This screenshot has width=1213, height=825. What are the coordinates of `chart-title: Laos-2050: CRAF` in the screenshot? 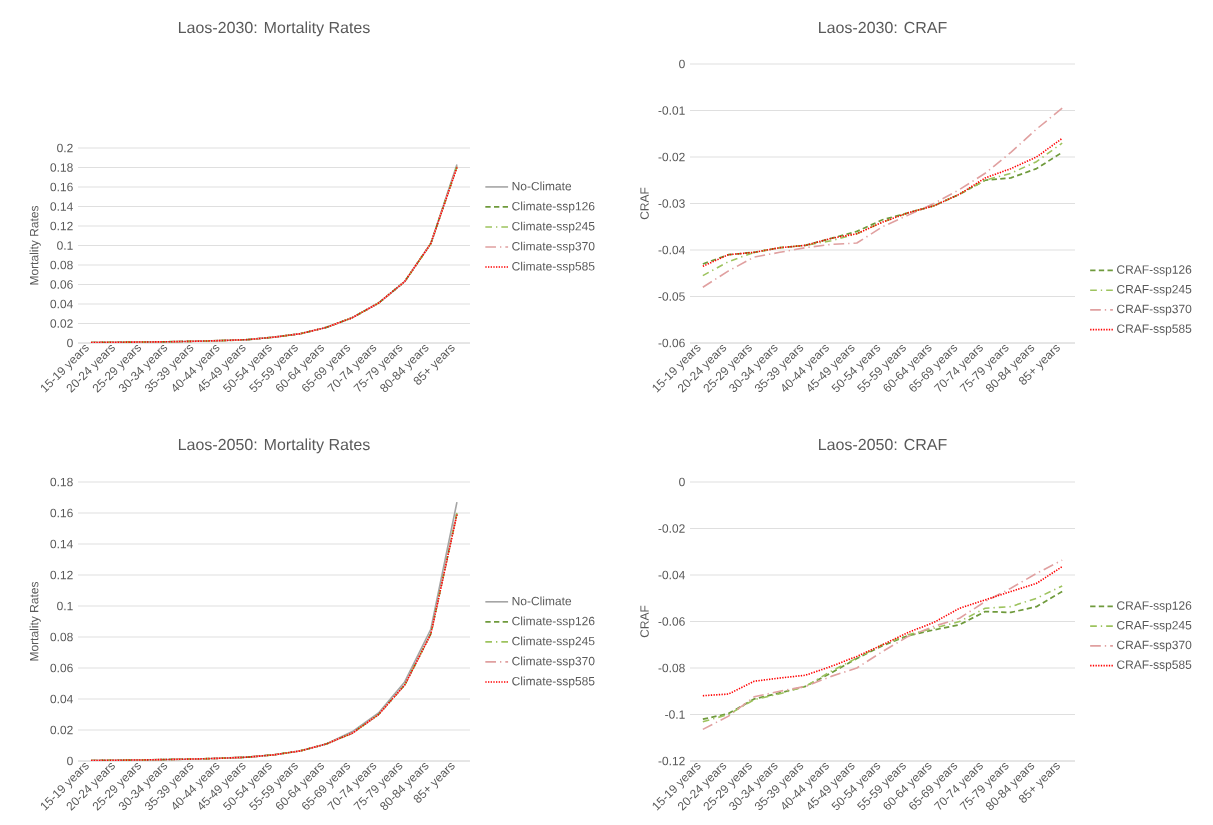 It's located at (883, 444).